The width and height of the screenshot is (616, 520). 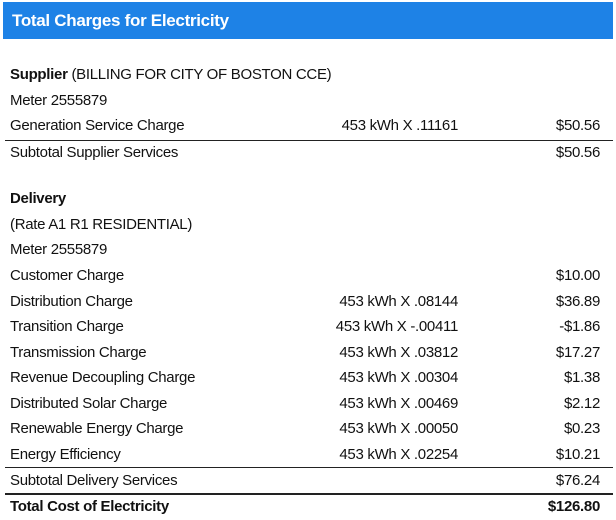 What do you see at coordinates (577, 454) in the screenshot?
I see `row-amount: $10.21` at bounding box center [577, 454].